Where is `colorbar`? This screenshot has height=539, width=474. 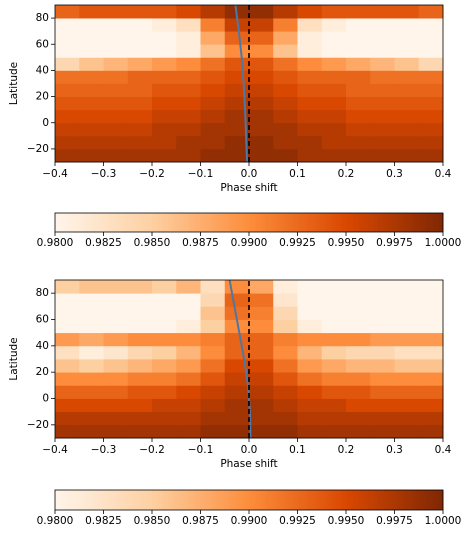 colorbar is located at coordinates (249, 500).